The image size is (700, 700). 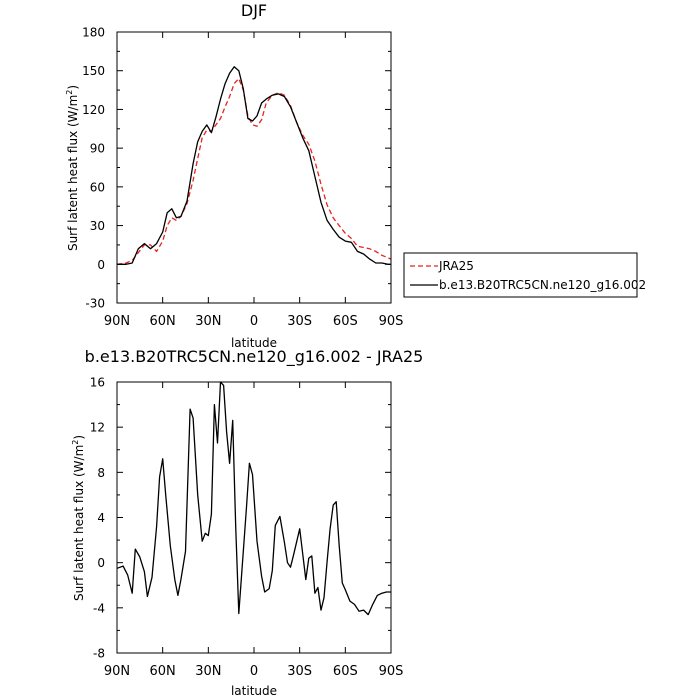 I want to click on legend-label-jra25: JRA25, so click(x=456, y=266).